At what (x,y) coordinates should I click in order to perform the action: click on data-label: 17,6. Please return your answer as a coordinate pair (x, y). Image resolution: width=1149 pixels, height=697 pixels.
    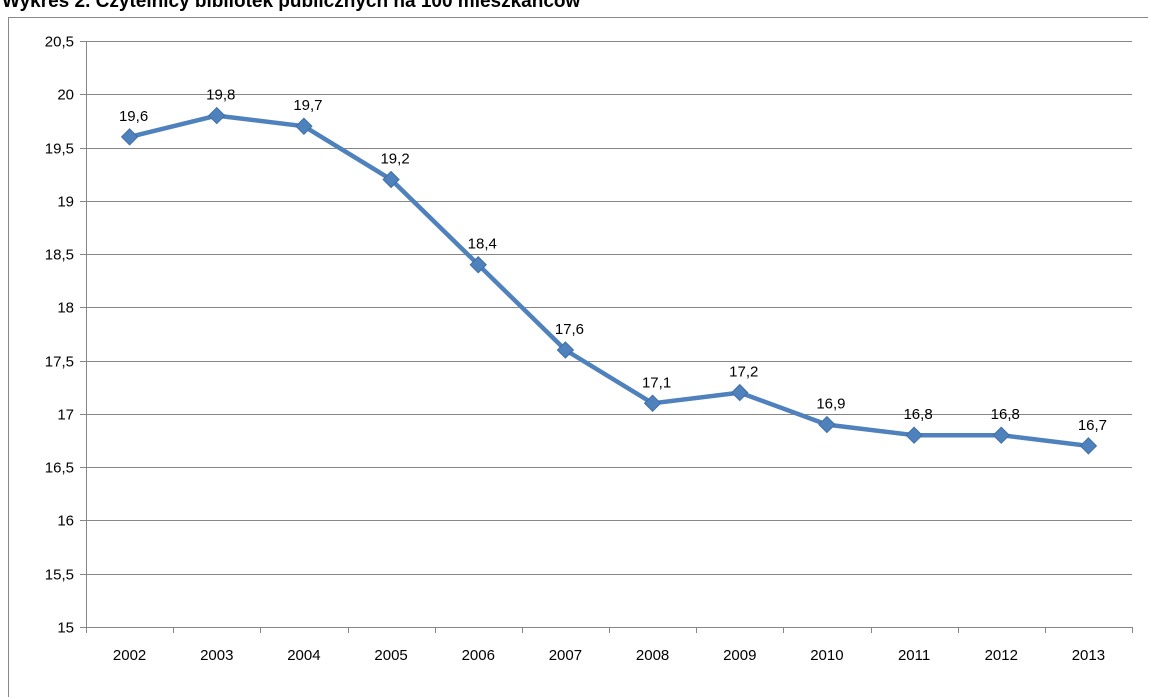
    Looking at the image, I should click on (569, 329).